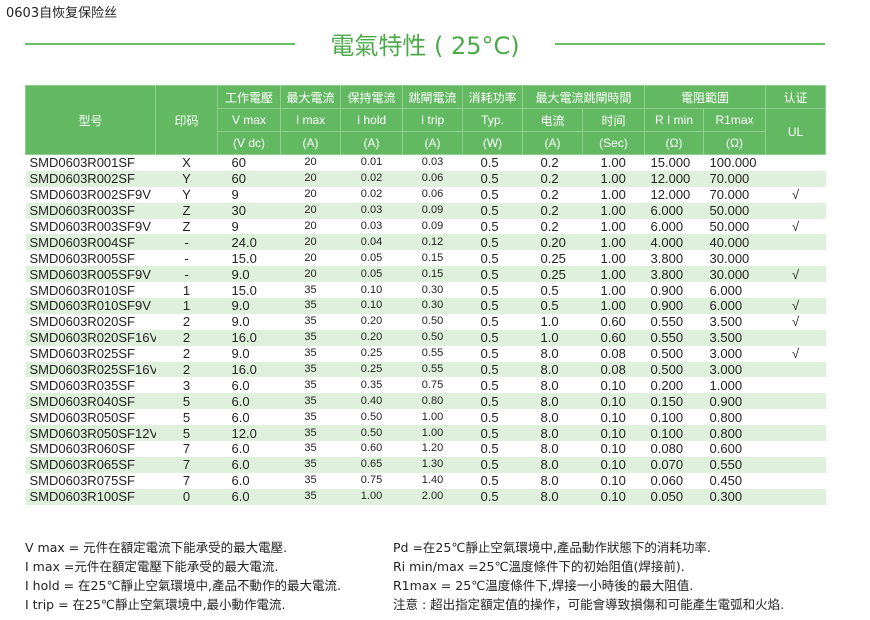 Image resolution: width=870 pixels, height=620 pixels. Describe the element at coordinates (155, 604) in the screenshot. I see `note: I trip = 在25℃靜止空氣環境中,最小動作電流.` at that location.